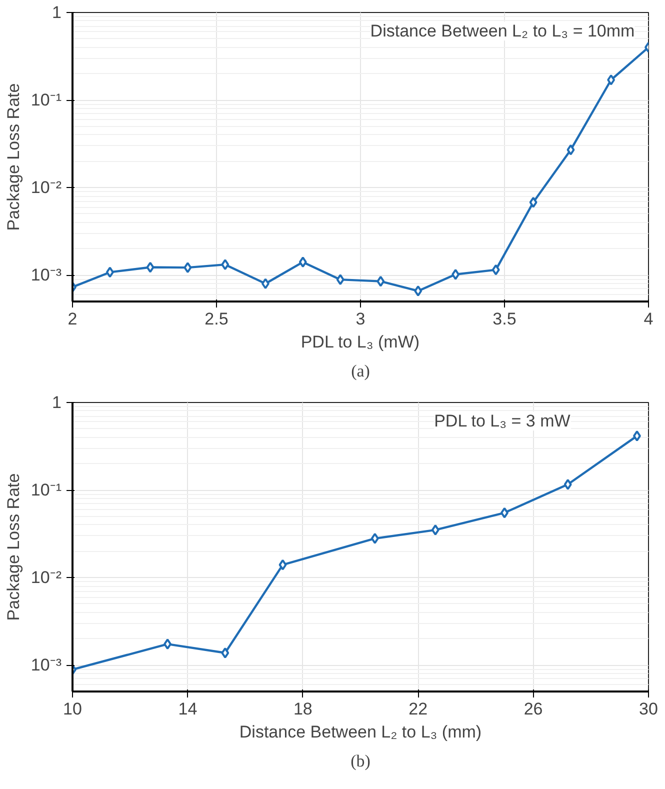  I want to click on x-tick-label: 30, so click(648, 709).